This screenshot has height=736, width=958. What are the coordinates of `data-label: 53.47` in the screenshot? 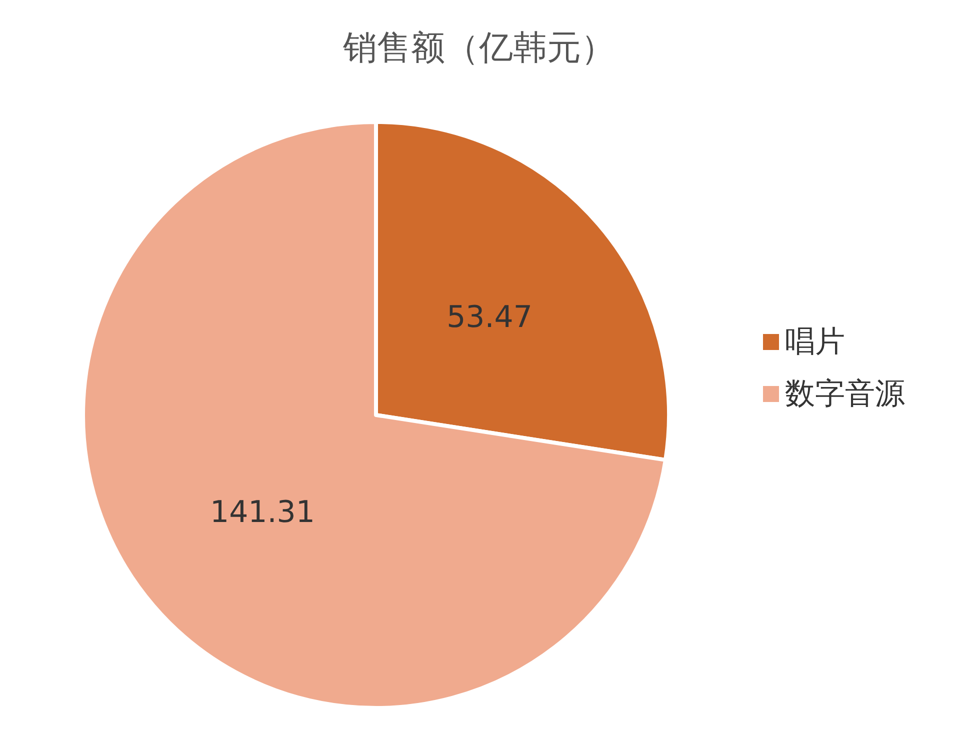 It's located at (489, 318).